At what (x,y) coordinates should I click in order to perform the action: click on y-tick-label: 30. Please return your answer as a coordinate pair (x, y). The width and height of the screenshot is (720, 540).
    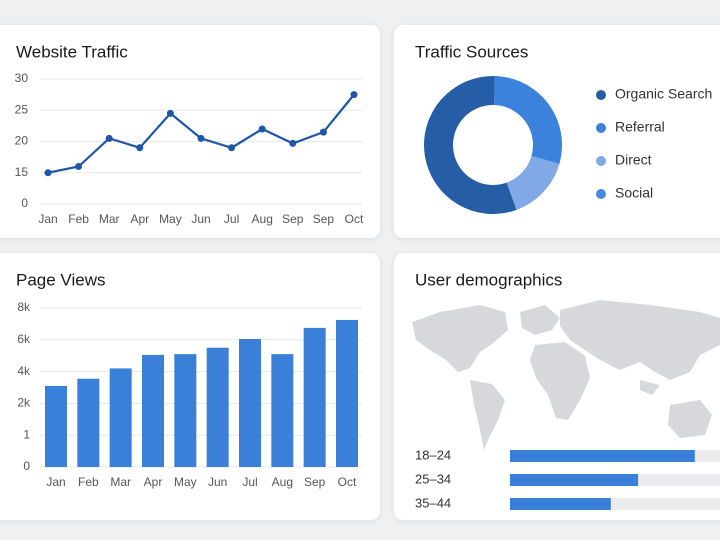
    Looking at the image, I should click on (22, 78).